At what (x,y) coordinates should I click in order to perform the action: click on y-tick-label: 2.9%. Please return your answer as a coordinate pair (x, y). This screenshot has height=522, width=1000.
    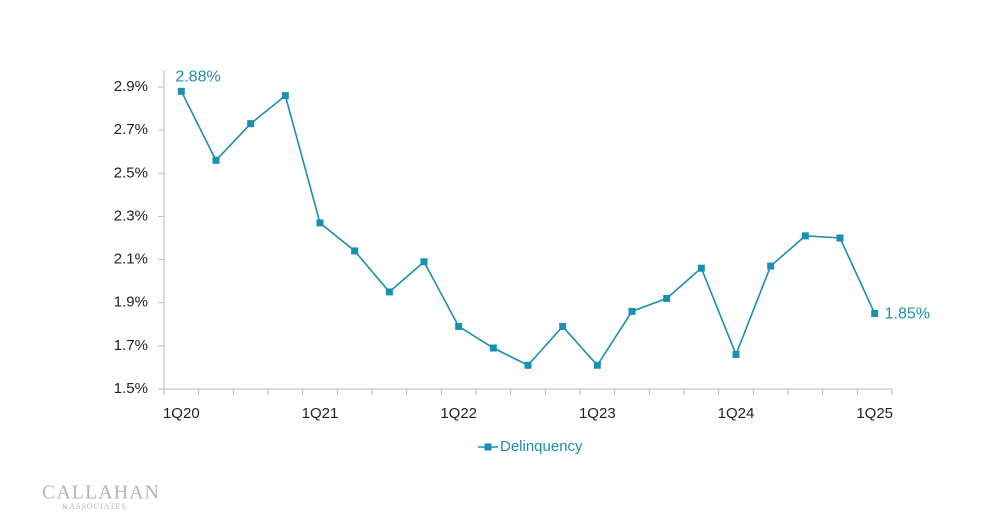
    Looking at the image, I should click on (131, 86).